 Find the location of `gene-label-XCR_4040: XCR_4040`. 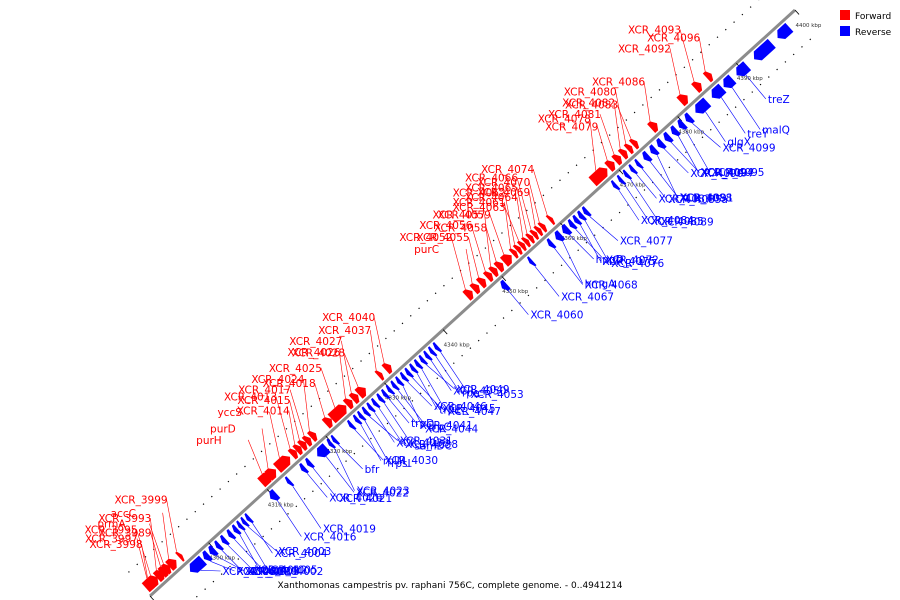

gene-label-XCR_4040: XCR_4040 is located at coordinates (348, 318).